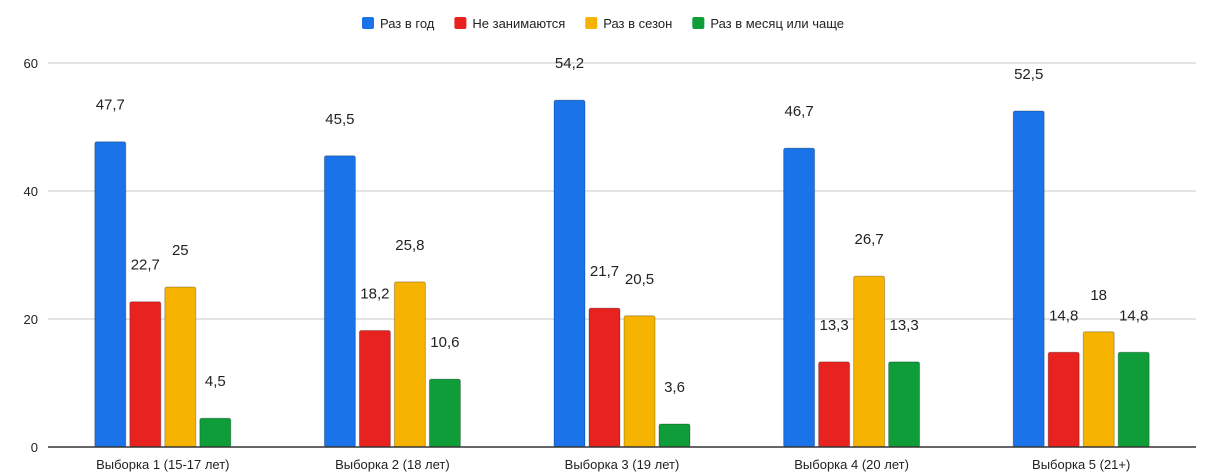 The height and width of the screenshot is (473, 1206). I want to click on legend-item: Раз в месяц или чаще, so click(768, 23).